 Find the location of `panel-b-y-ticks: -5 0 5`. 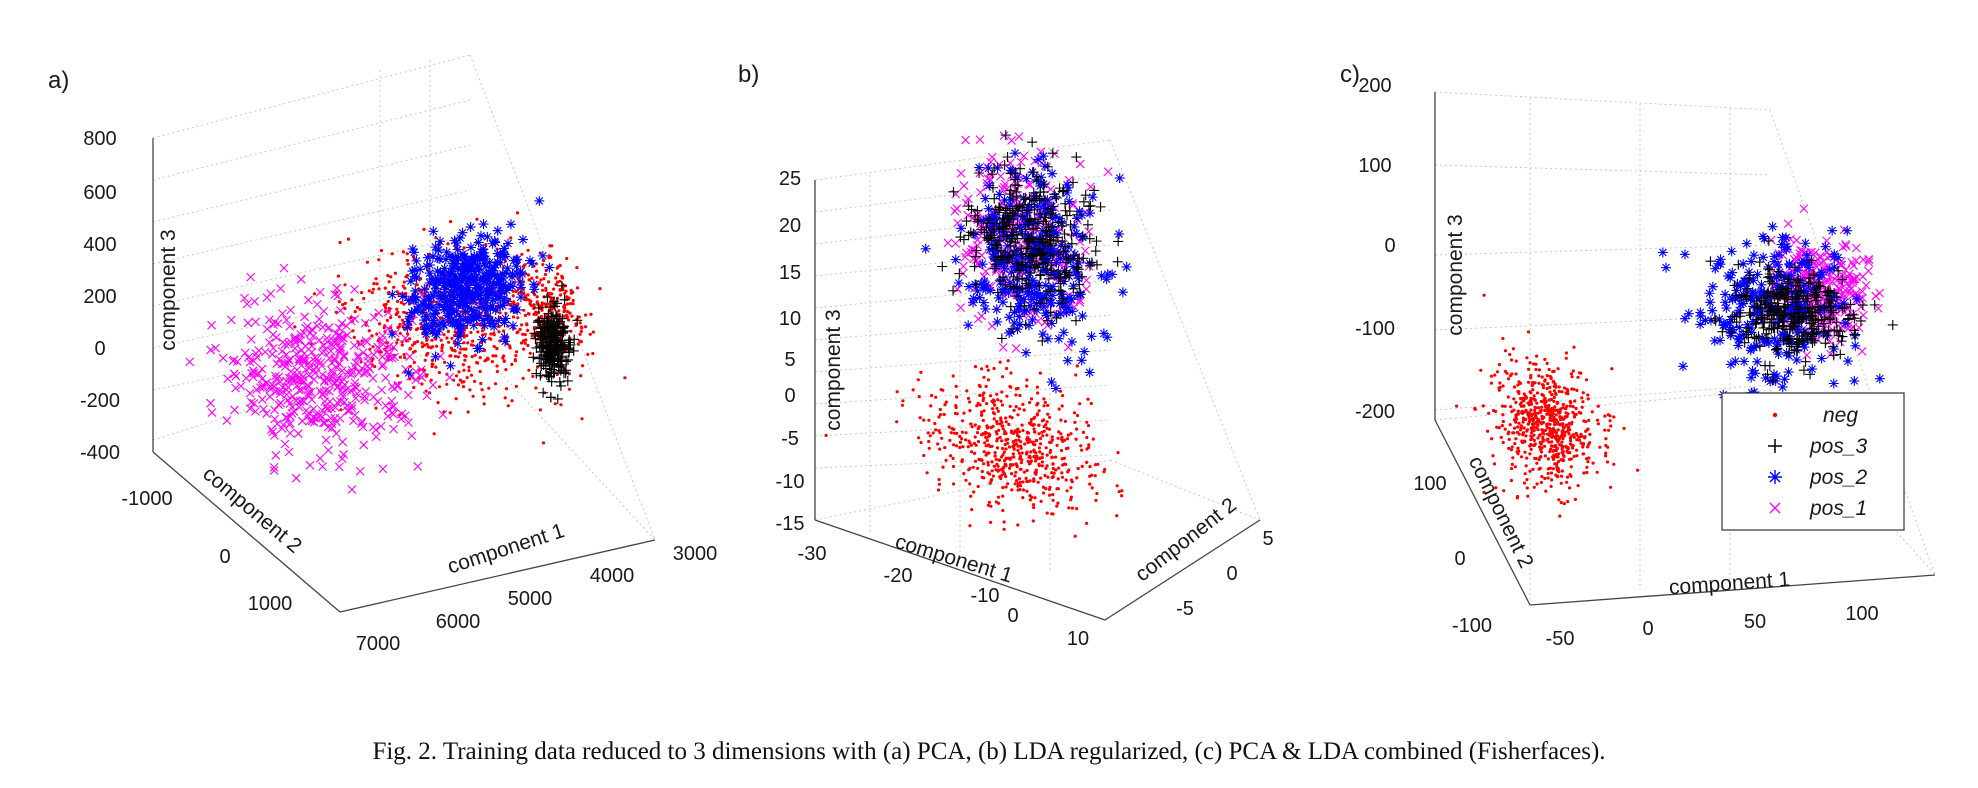

panel-b-y-ticks: -5 0 5 is located at coordinates (1224, 574).